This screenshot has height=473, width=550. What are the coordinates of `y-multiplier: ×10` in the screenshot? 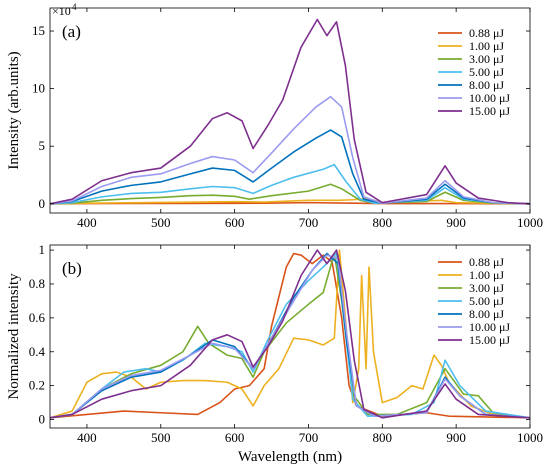 It's located at (61, 11).